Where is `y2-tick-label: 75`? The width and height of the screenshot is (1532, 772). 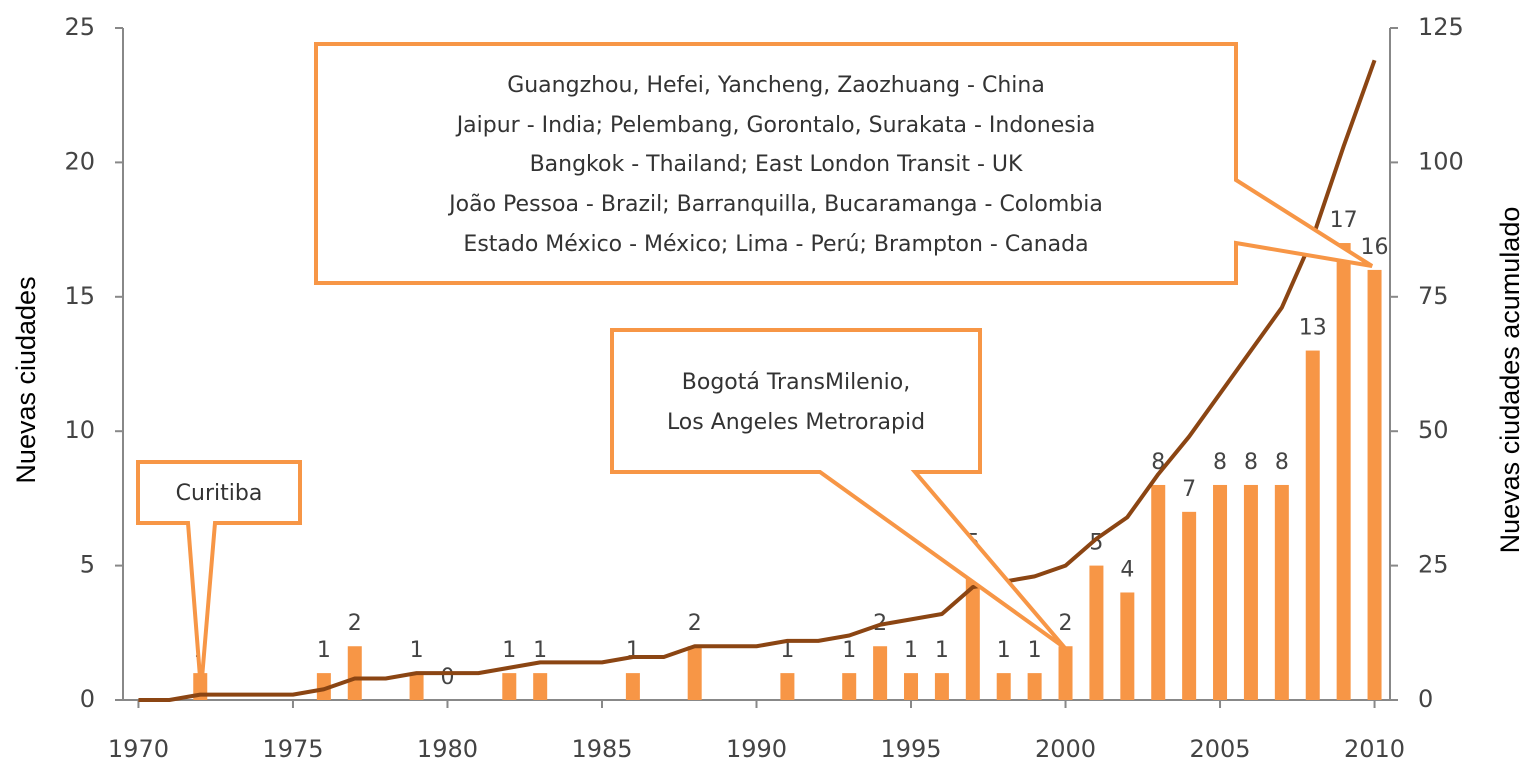 y2-tick-label: 75 is located at coordinates (1433, 296).